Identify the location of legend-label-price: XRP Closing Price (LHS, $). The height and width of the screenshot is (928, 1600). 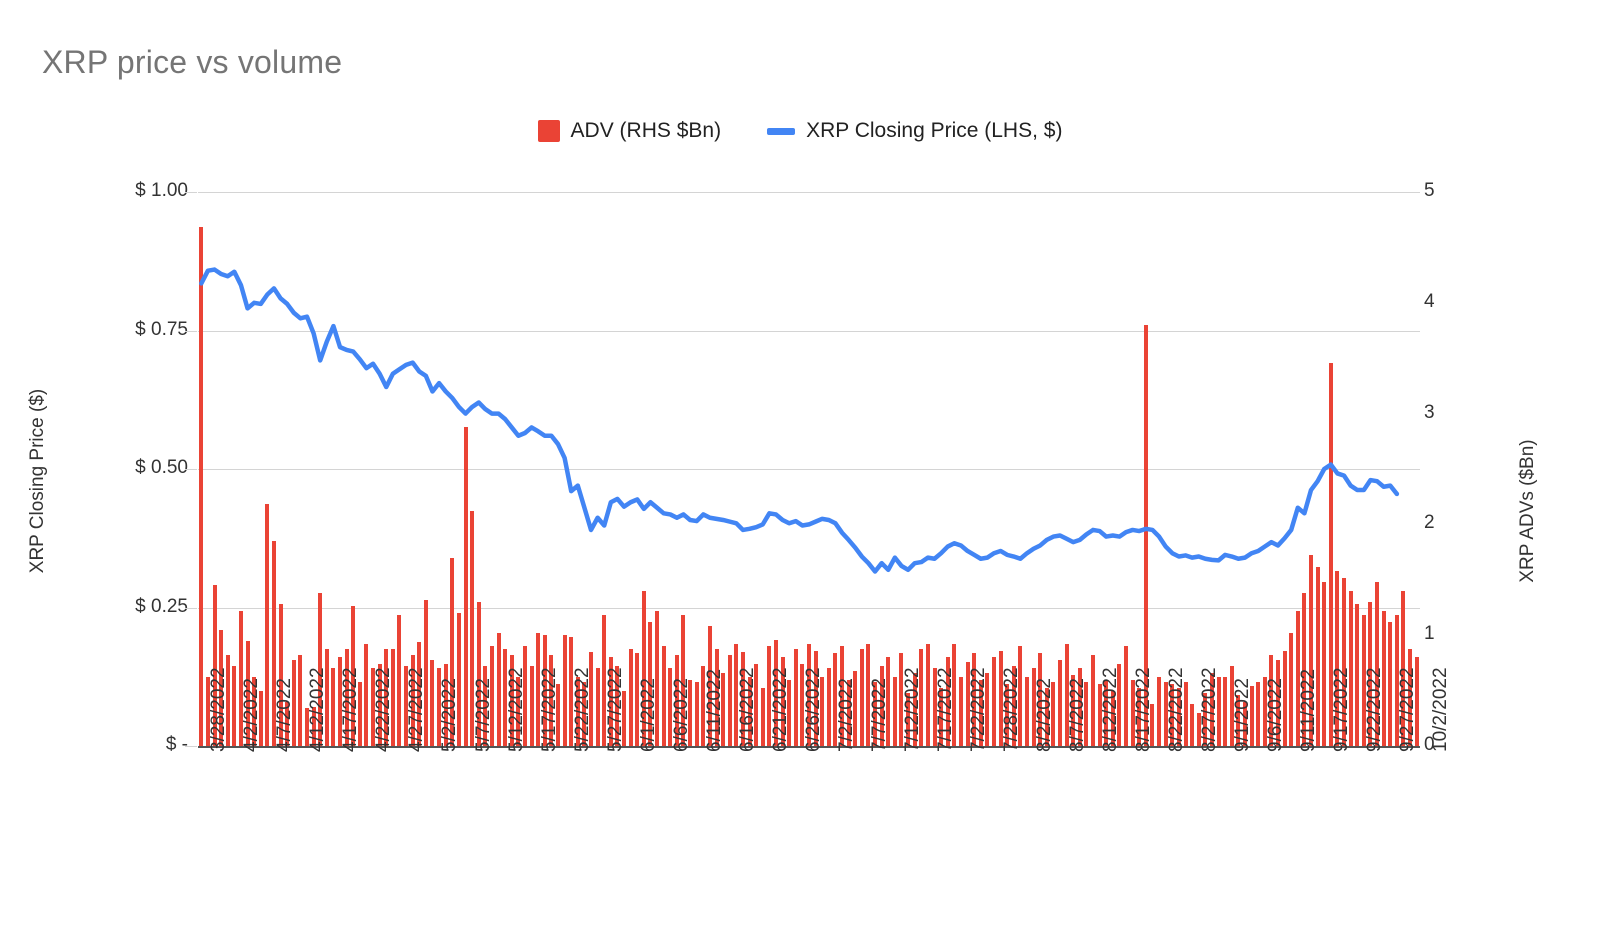
(934, 130).